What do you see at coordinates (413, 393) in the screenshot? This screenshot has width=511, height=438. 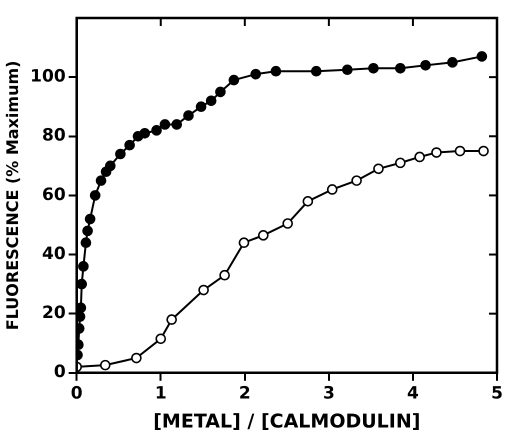 I see `x-tick-label: 4` at bounding box center [413, 393].